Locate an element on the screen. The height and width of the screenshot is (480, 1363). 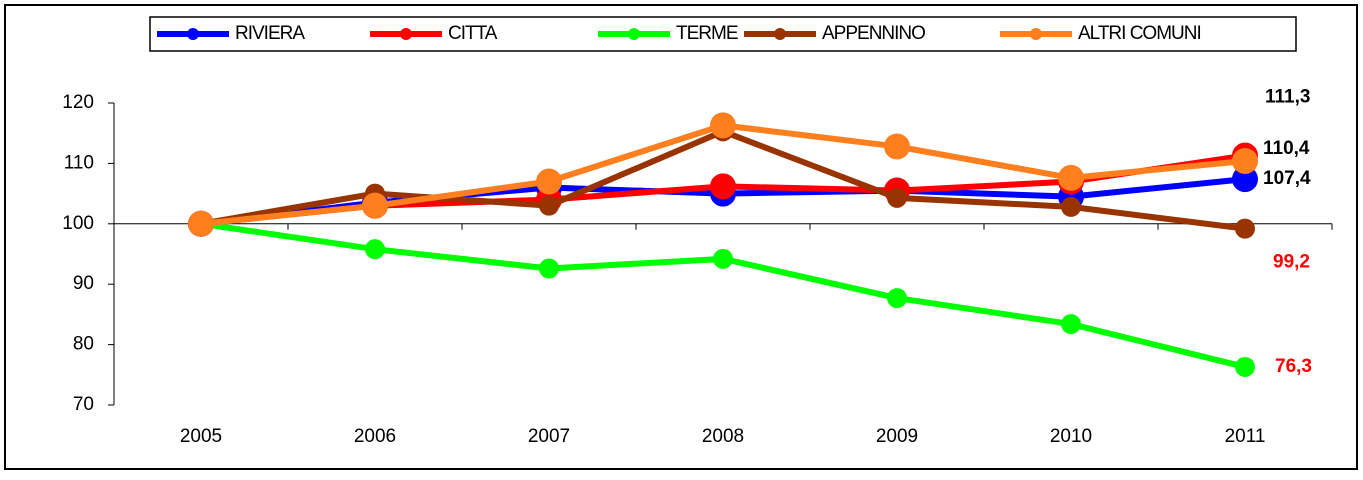
x-tick-label: 2008 is located at coordinates (723, 436).